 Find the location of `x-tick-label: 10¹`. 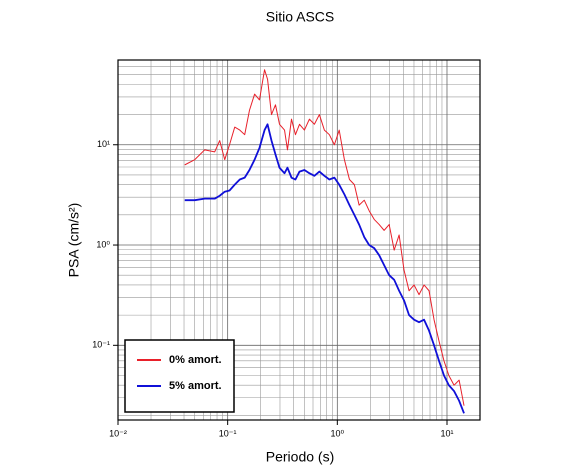

x-tick-label: 10¹ is located at coordinates (446, 433).